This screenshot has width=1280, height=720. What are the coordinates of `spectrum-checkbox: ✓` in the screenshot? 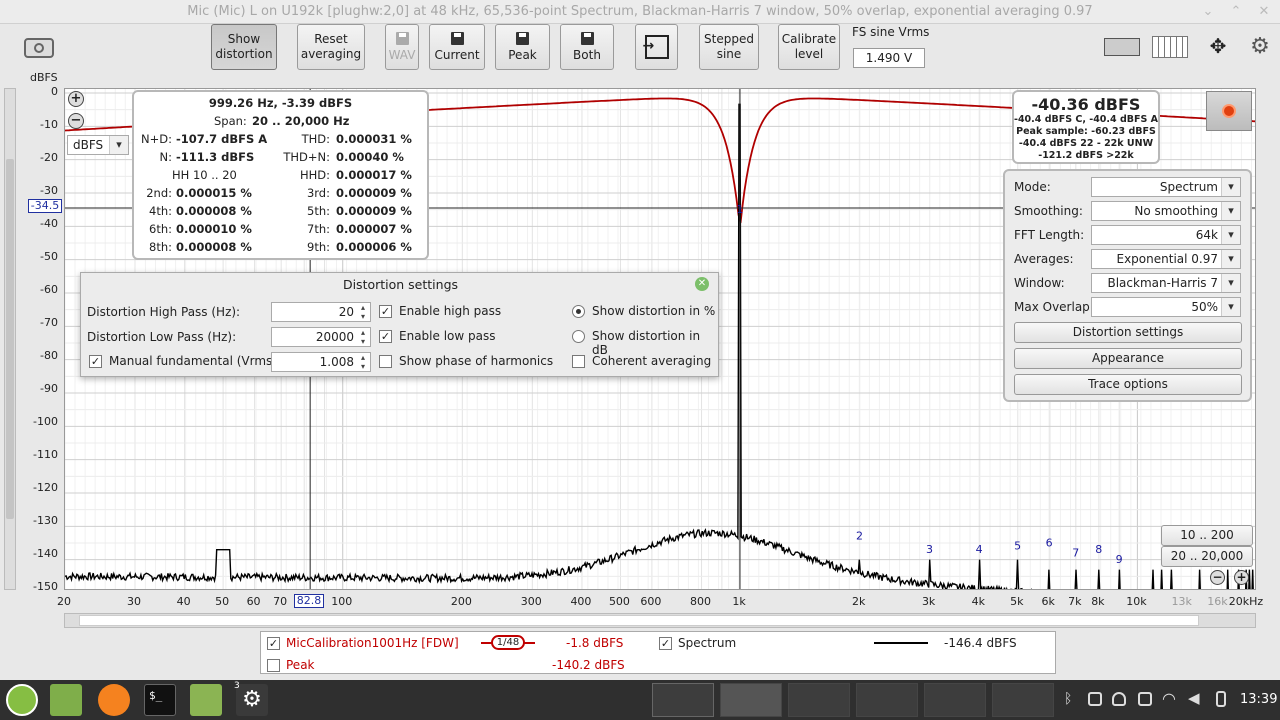 It's located at (665, 643).